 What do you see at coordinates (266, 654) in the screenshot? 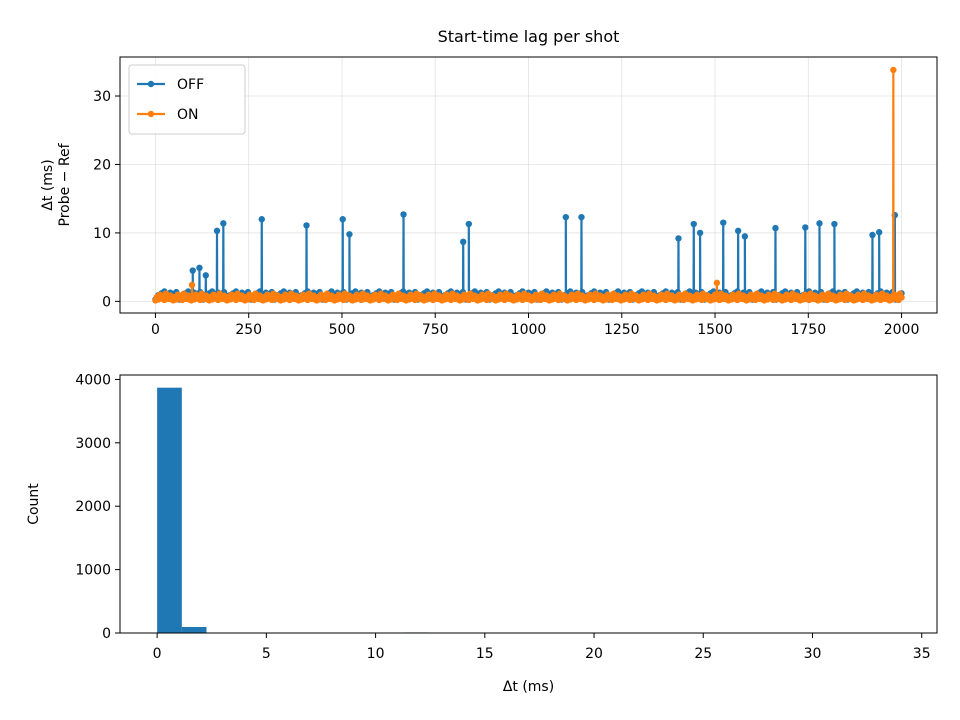
I see `bottom-x-tick-label: 5` at bounding box center [266, 654].